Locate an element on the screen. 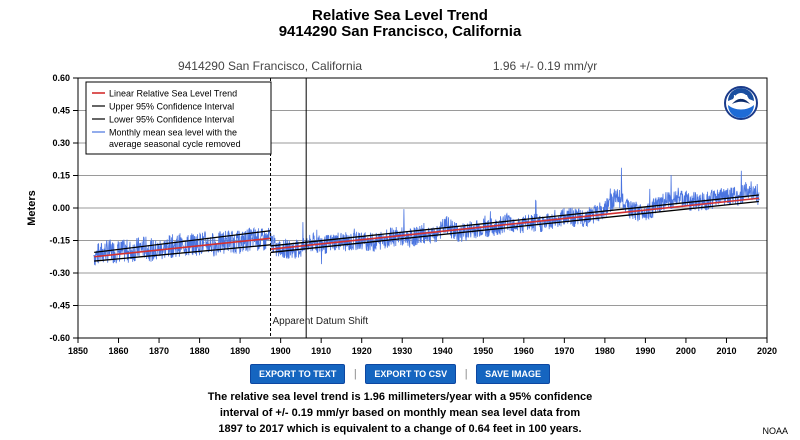 The height and width of the screenshot is (440, 800). noaa-credit: NOAA is located at coordinates (775, 431).